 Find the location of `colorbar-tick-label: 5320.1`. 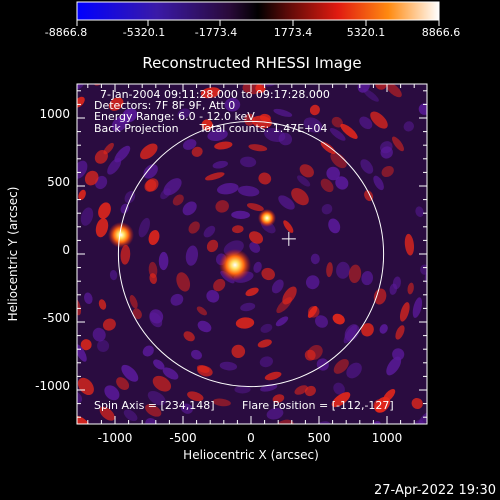

colorbar-tick-label: 5320.1 is located at coordinates (366, 32).